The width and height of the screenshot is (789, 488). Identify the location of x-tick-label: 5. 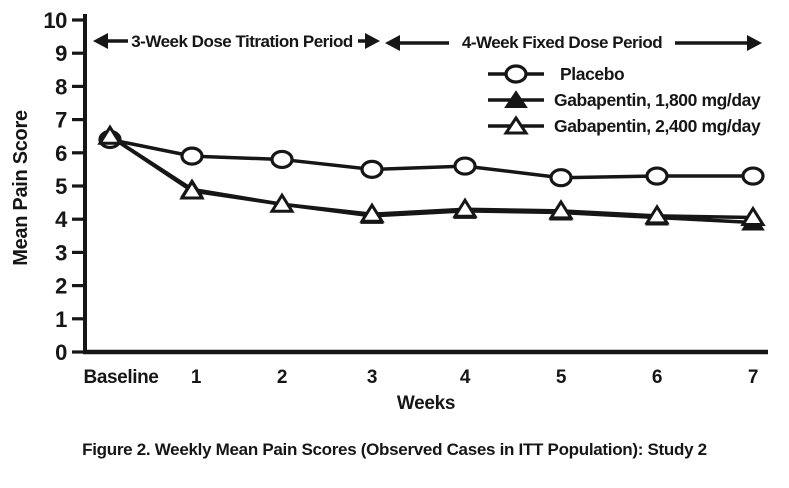
(561, 377).